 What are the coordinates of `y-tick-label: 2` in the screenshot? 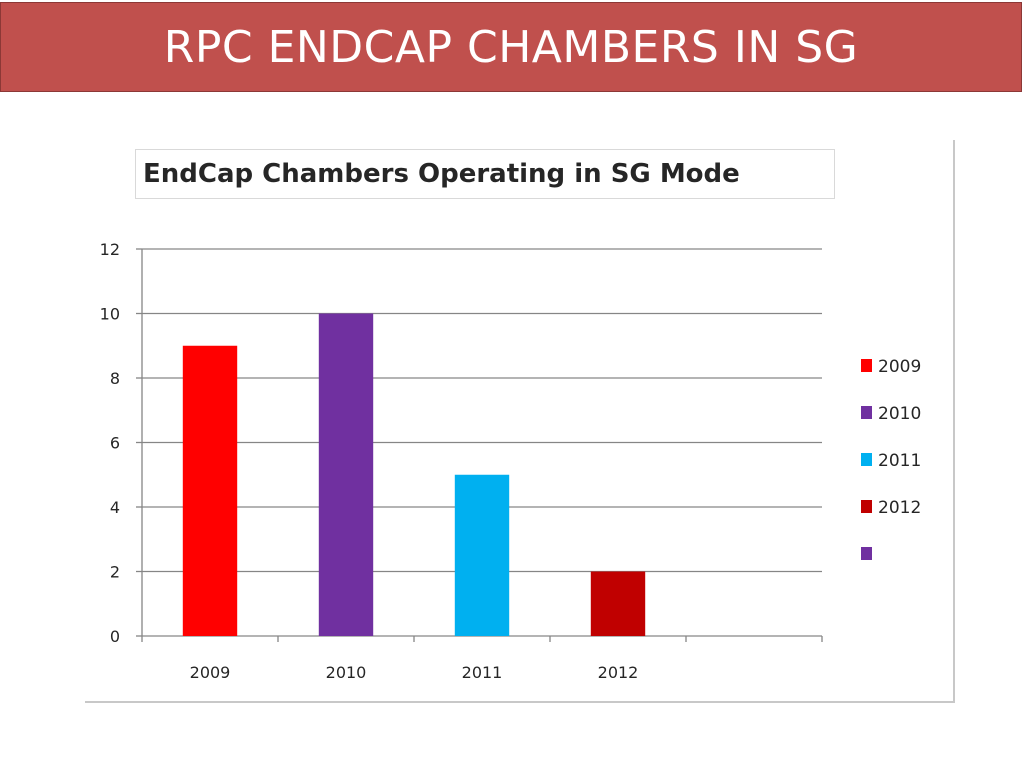 It's located at (115, 572).